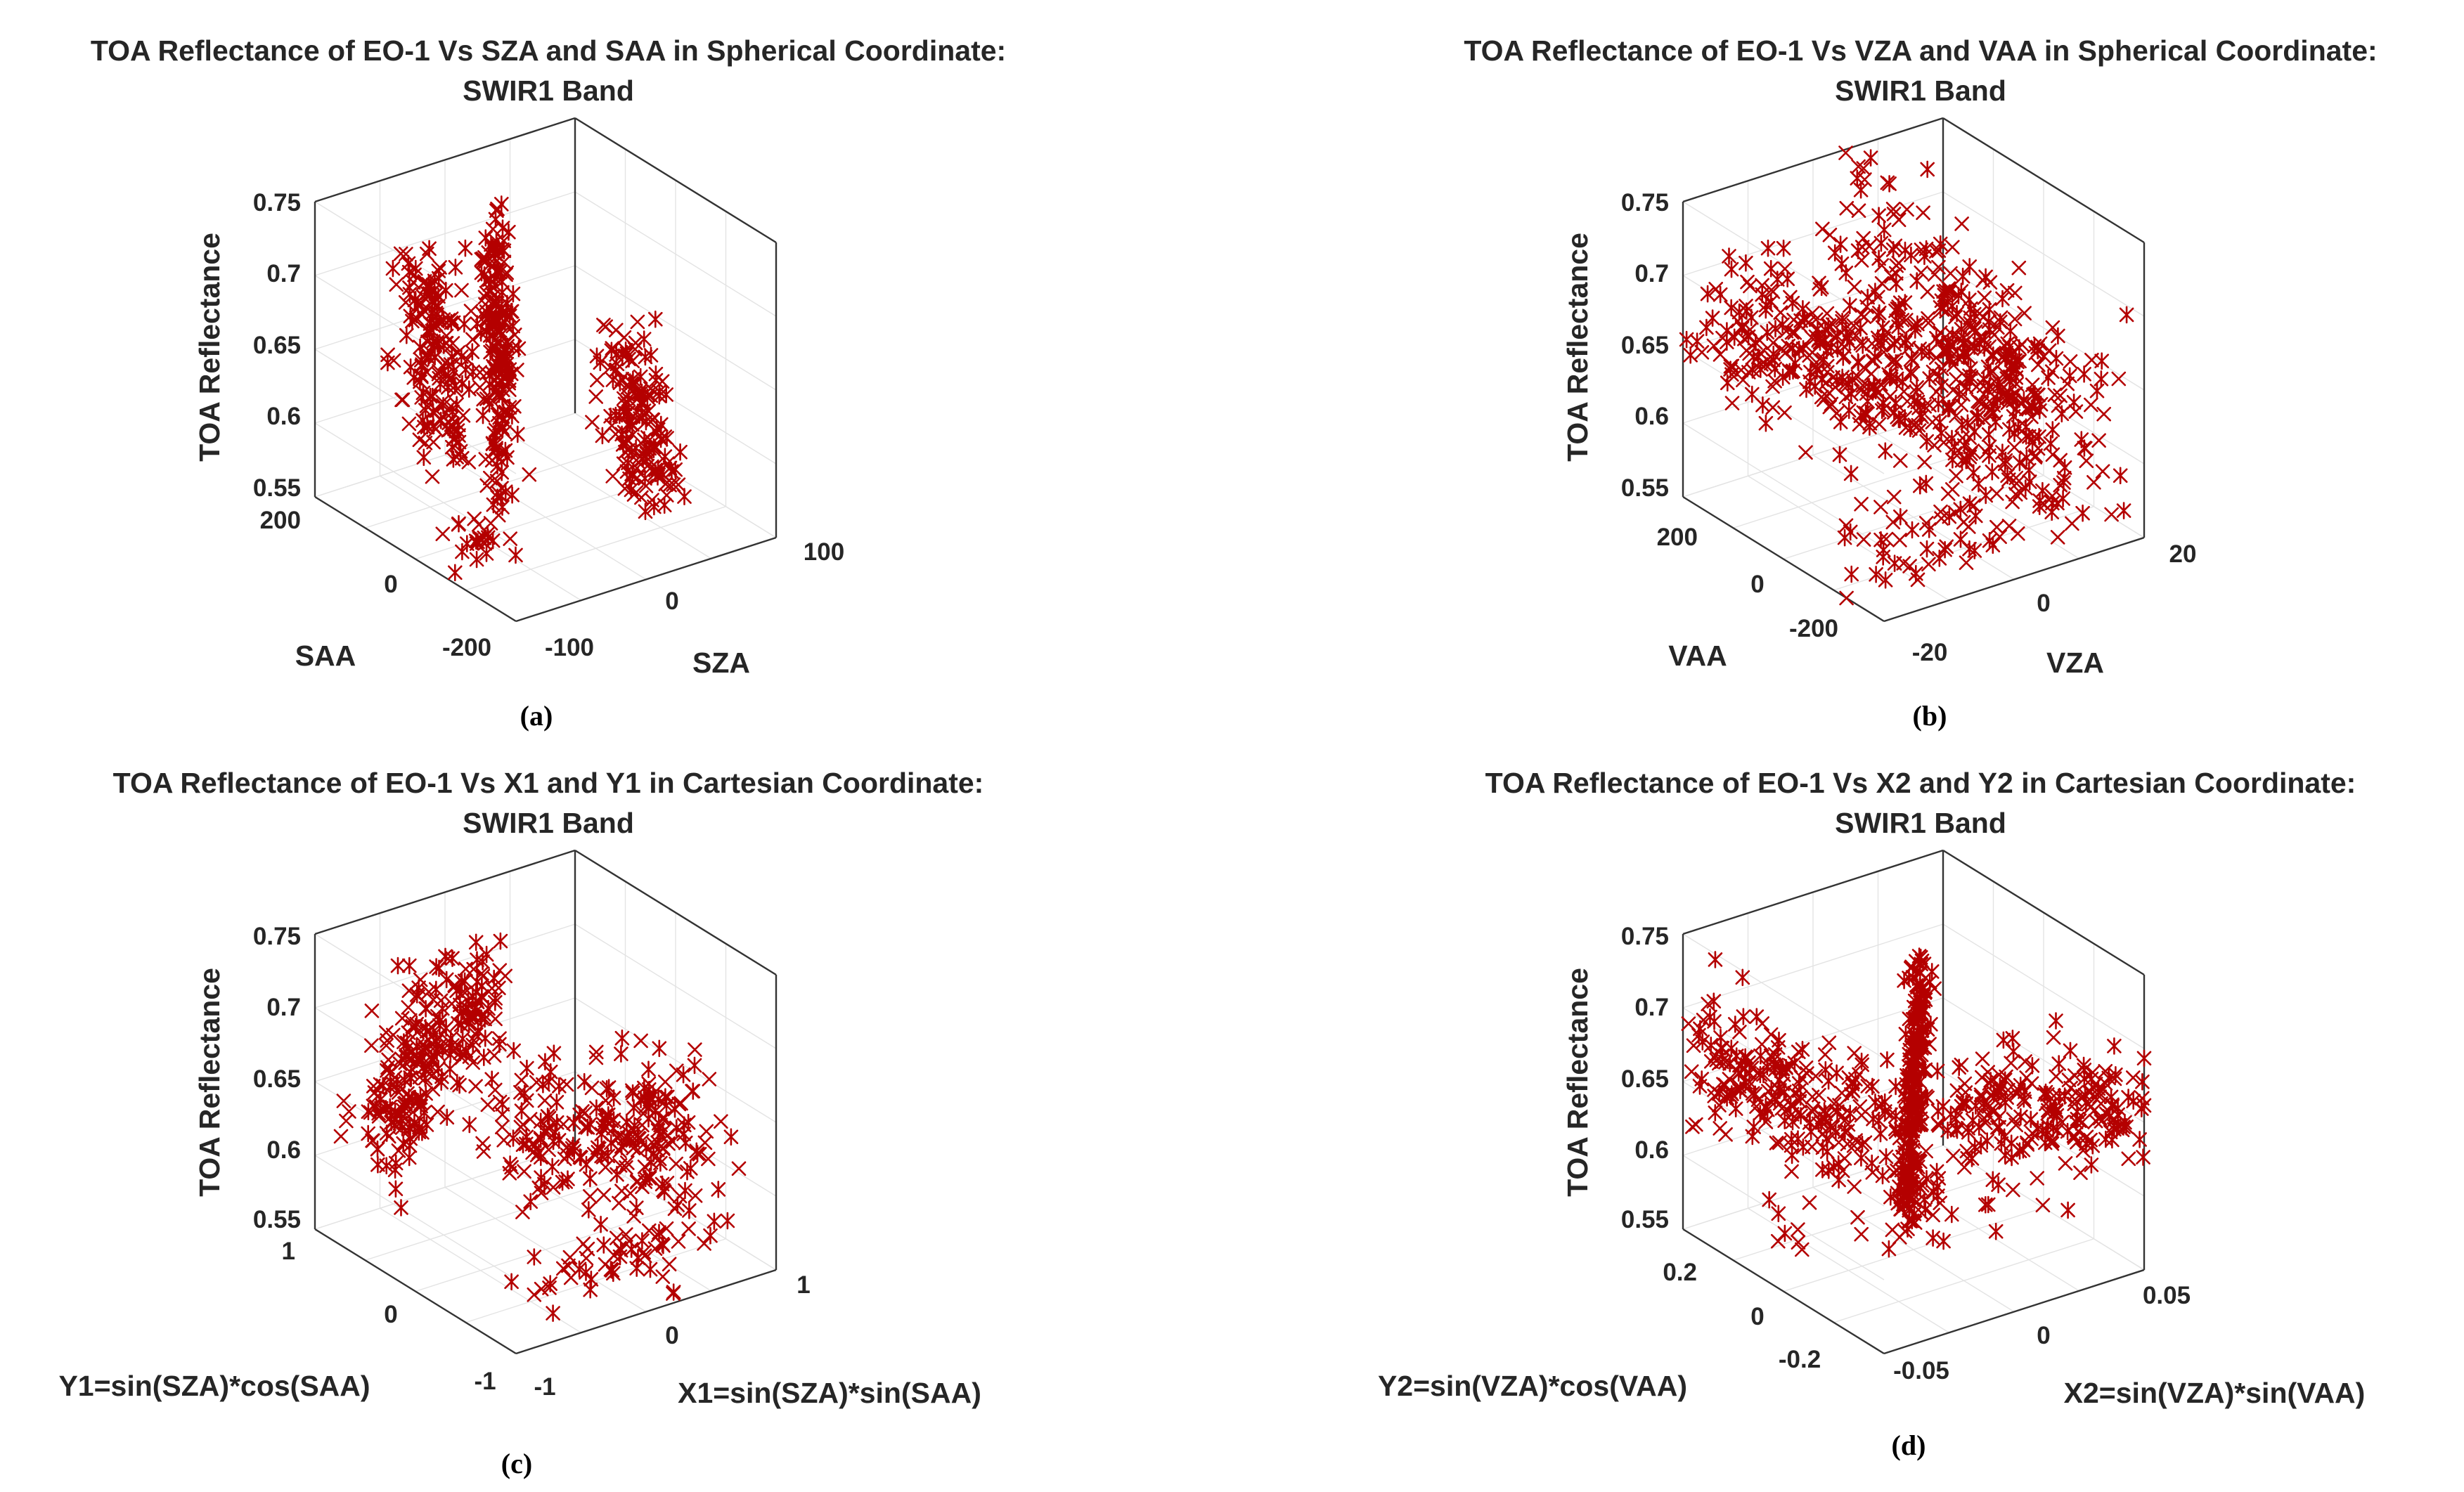  I want to click on chart-d-ztick-055: 0.55, so click(1645, 1219).